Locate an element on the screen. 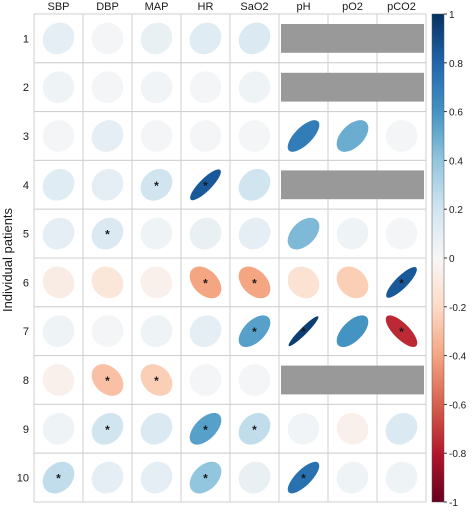 This screenshot has height=514, width=474. column-label: SaO2 is located at coordinates (254, 7).